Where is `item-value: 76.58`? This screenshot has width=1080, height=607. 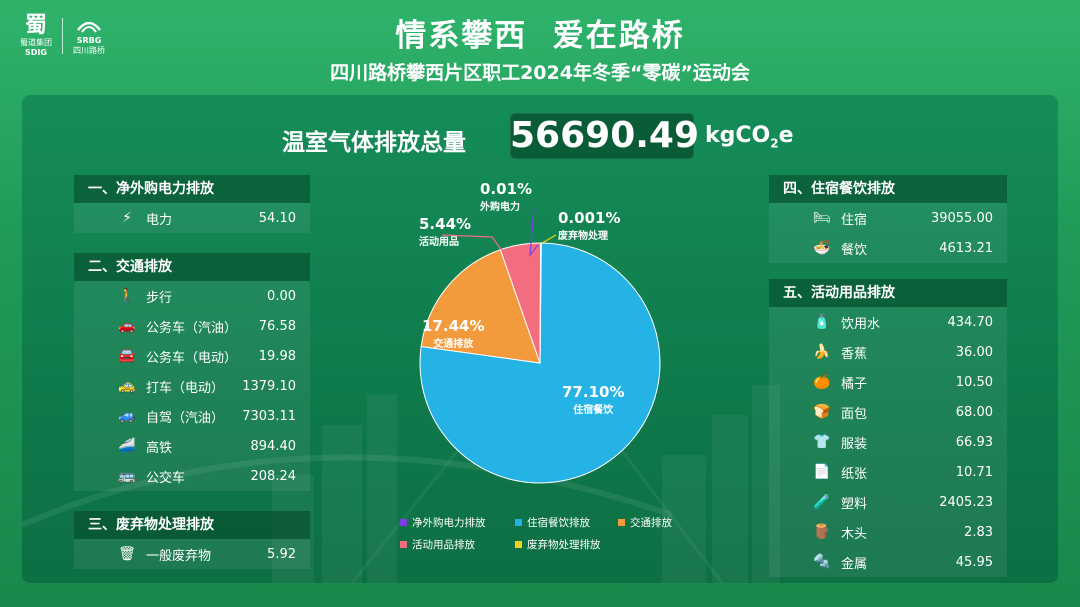 item-value: 76.58 is located at coordinates (277, 326).